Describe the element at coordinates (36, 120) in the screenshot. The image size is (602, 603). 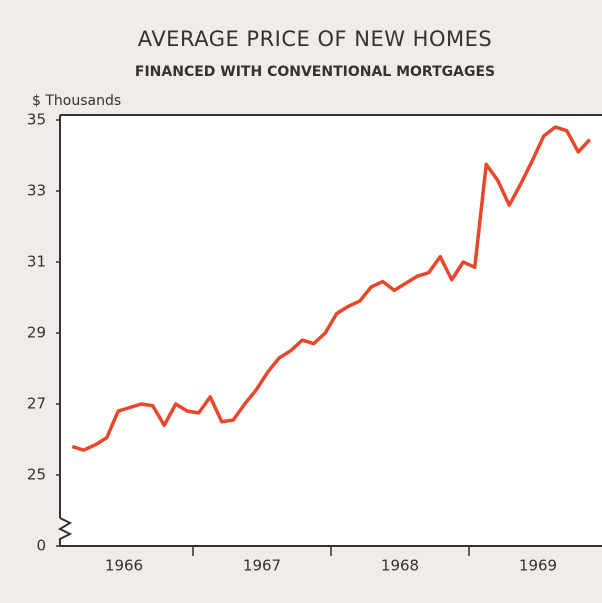
I see `y-tick-label: 35` at that location.